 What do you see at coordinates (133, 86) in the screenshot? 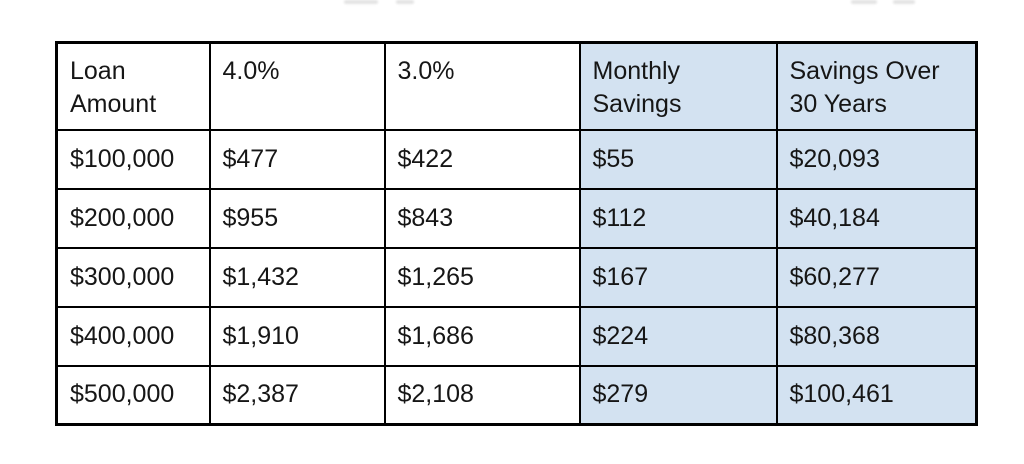
I see `col-header-loan-amount: Loan Amount` at bounding box center [133, 86].